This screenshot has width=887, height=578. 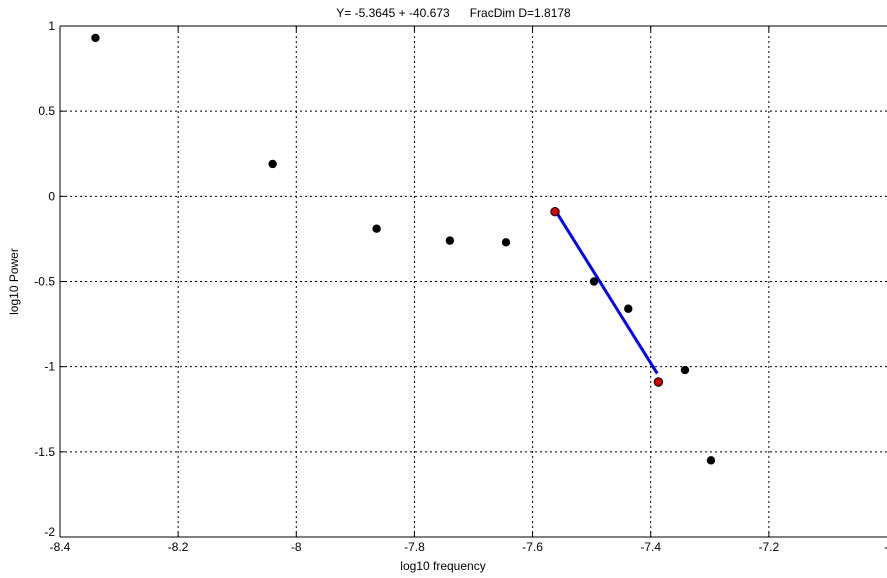 I want to click on y-axis-label: log10 Power, so click(x=14, y=281).